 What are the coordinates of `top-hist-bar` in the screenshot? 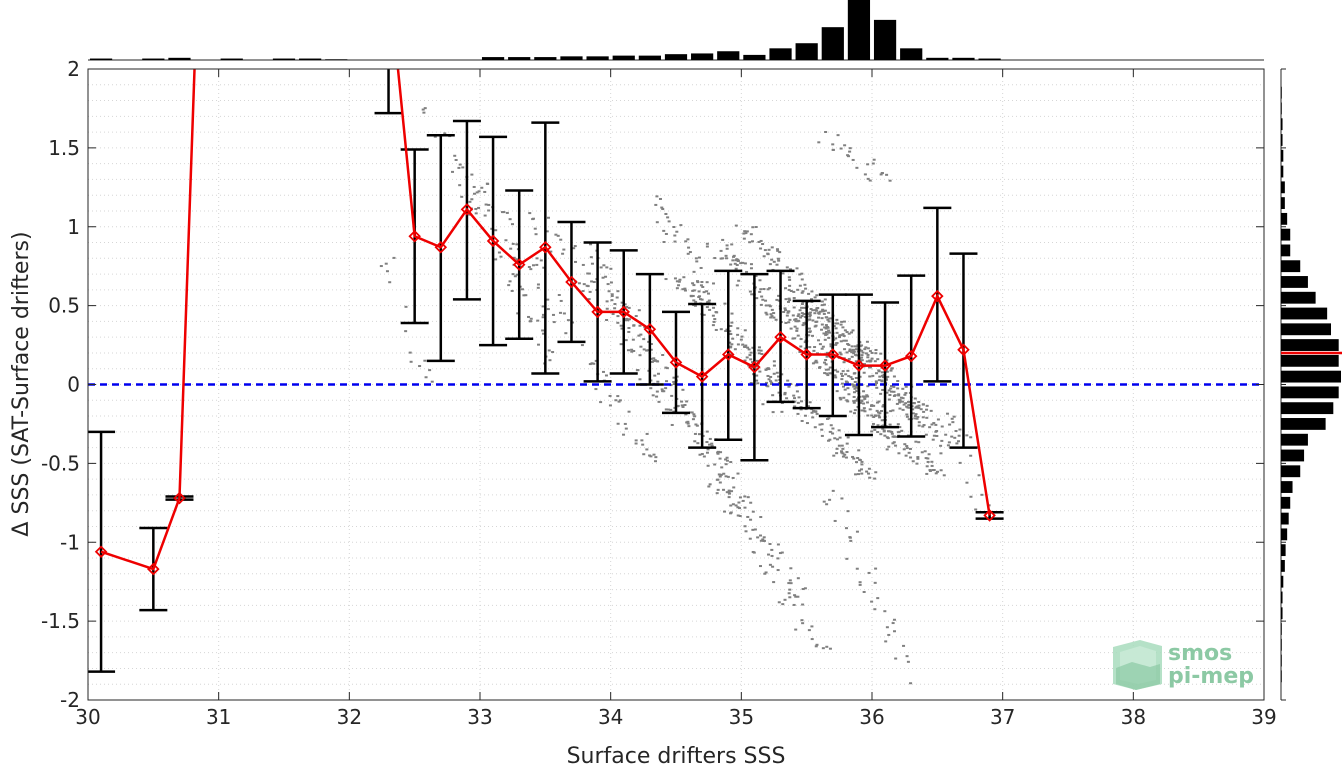 It's located at (231, 59).